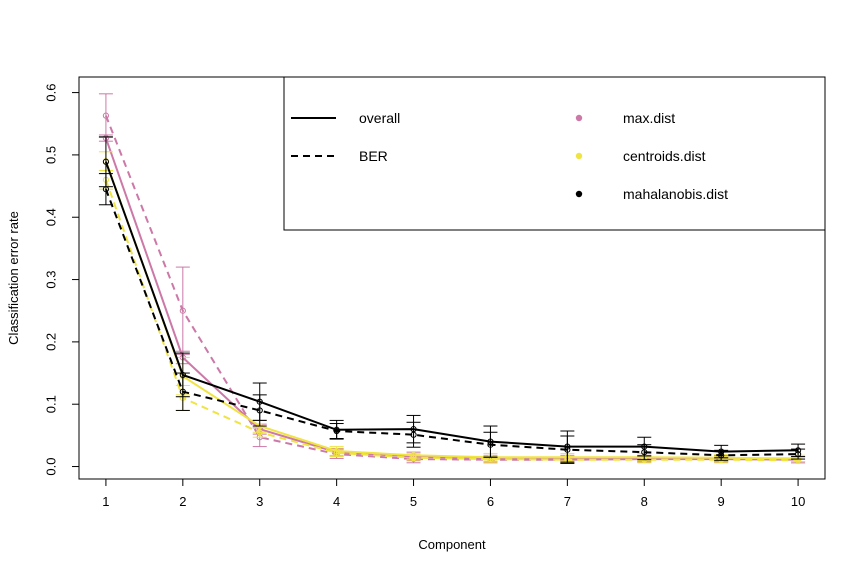 This screenshot has width=866, height=573. Describe the element at coordinates (50, 217) in the screenshot. I see `y-tick-label: 0.4` at that location.